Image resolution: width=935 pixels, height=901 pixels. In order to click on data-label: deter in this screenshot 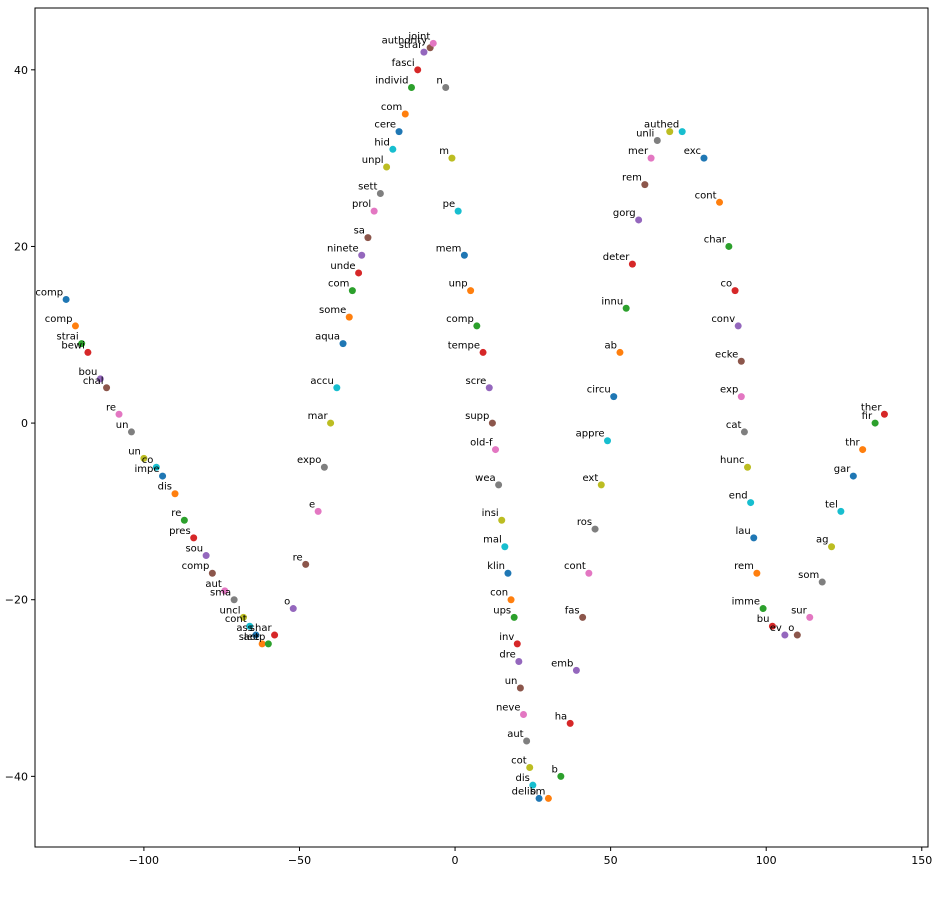, I will do `click(617, 257)`.